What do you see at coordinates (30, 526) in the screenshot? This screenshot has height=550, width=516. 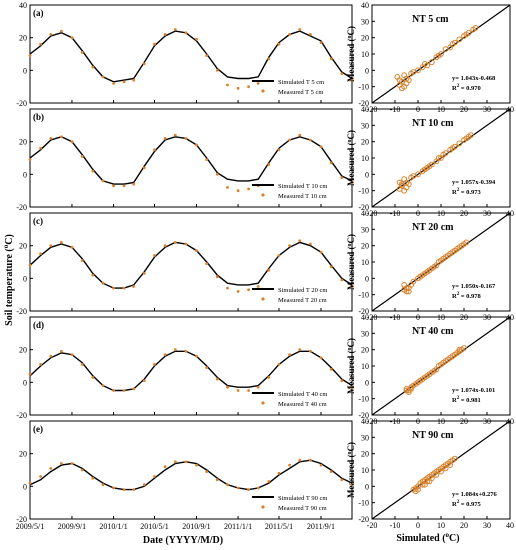 I see `x-tick-label: 2009/5/1` at bounding box center [30, 526].